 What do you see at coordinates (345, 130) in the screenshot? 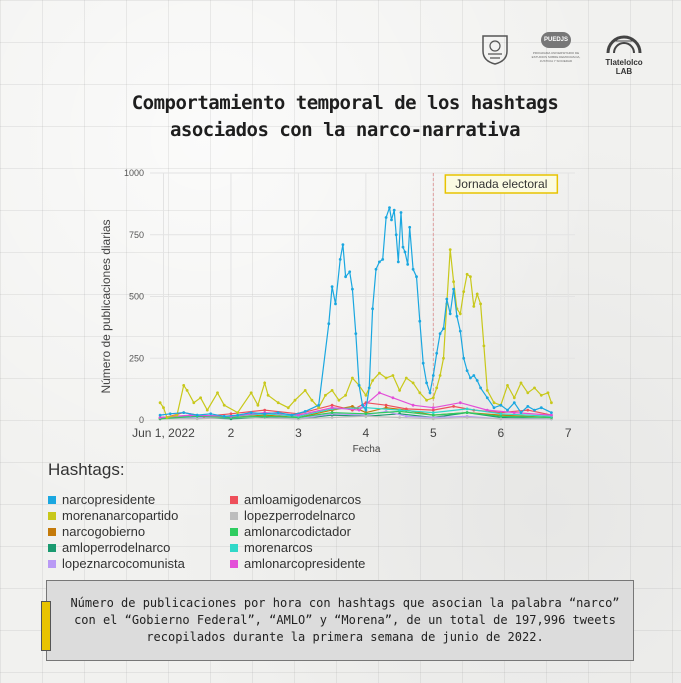
I see `title-line-2: asociados con la narco-narrativa` at bounding box center [345, 130].